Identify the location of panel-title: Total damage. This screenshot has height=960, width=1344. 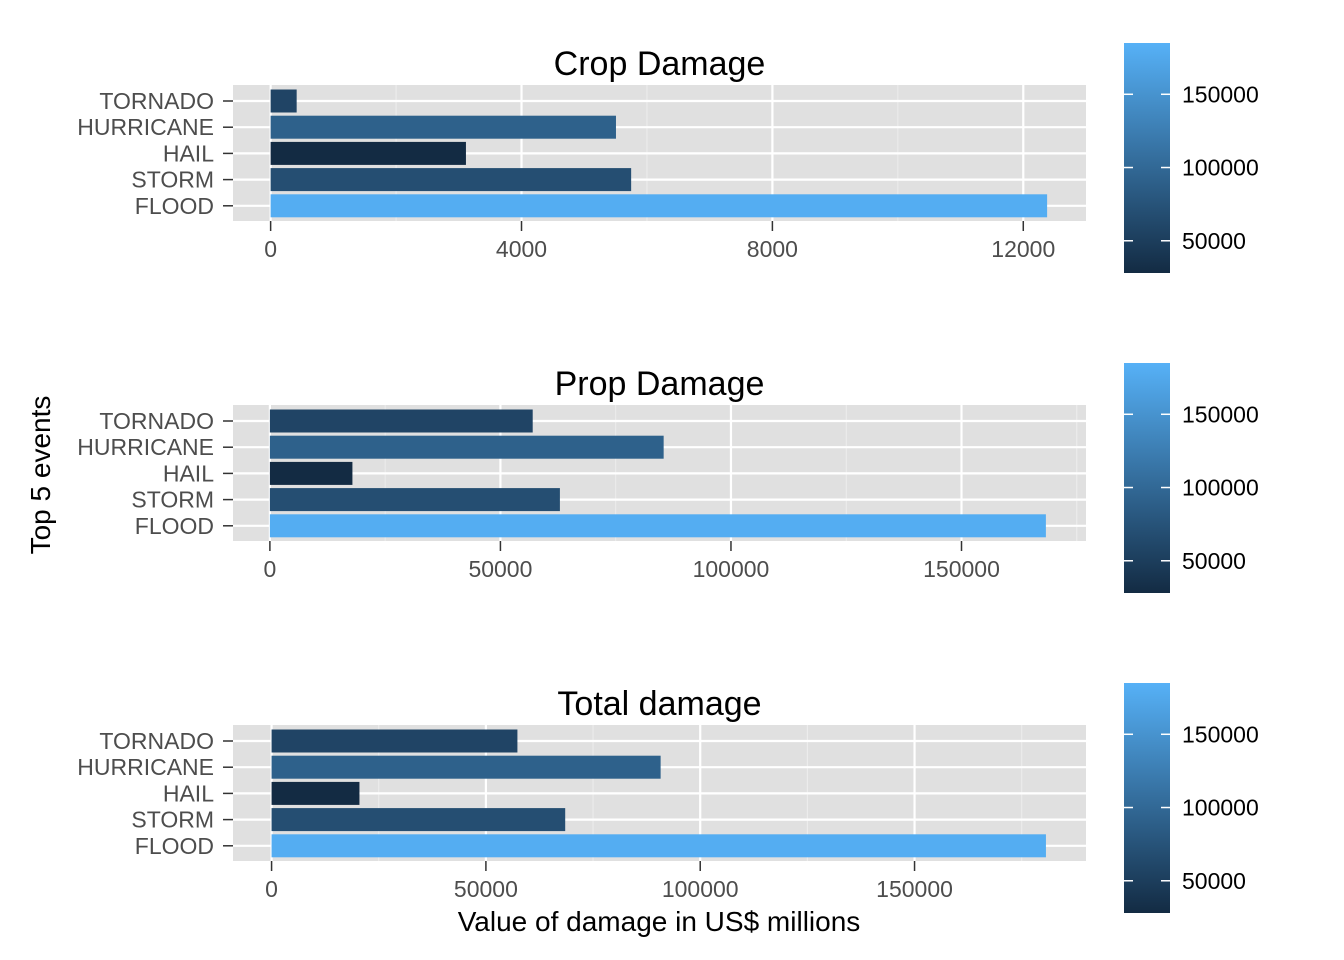
(659, 704).